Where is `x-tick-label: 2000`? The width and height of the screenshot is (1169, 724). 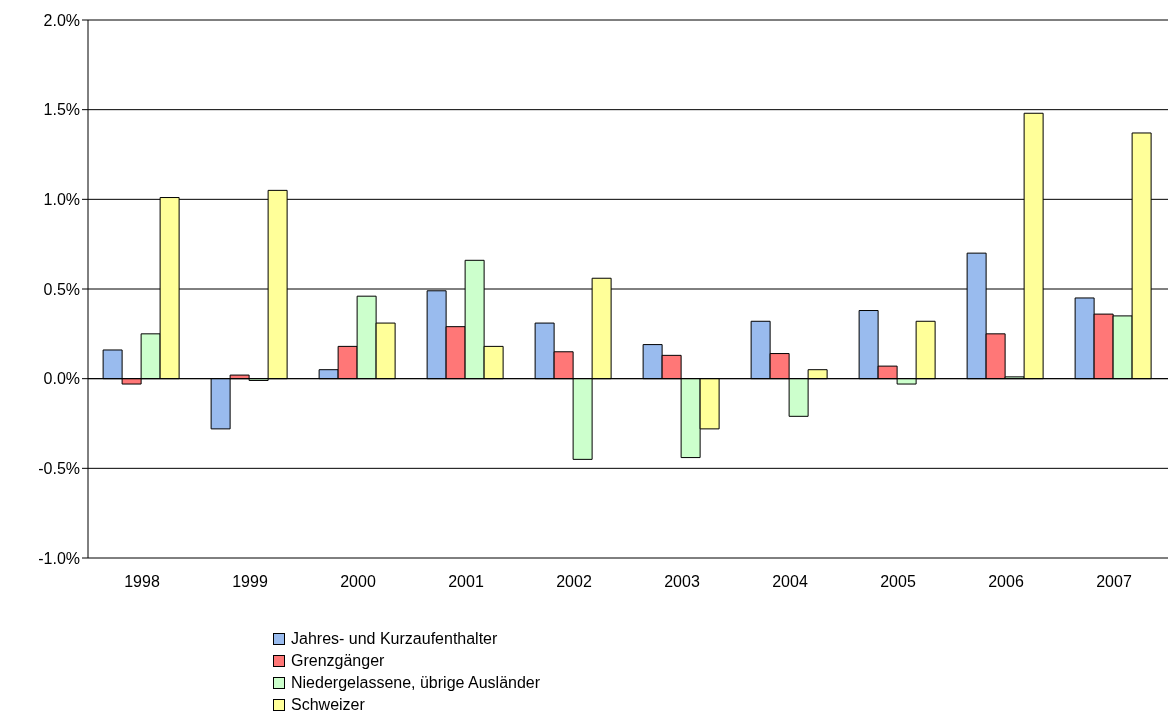
x-tick-label: 2000 is located at coordinates (358, 582).